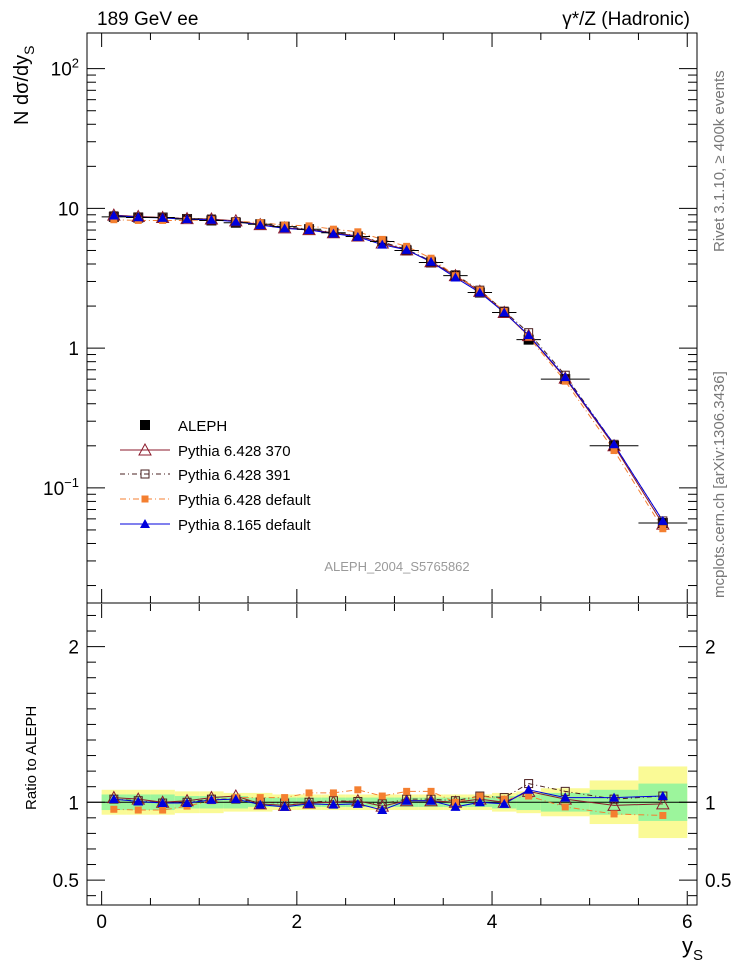 This screenshot has height=977, width=746. I want to click on ratio-y-tick-label-left: 0.5, so click(66, 881).